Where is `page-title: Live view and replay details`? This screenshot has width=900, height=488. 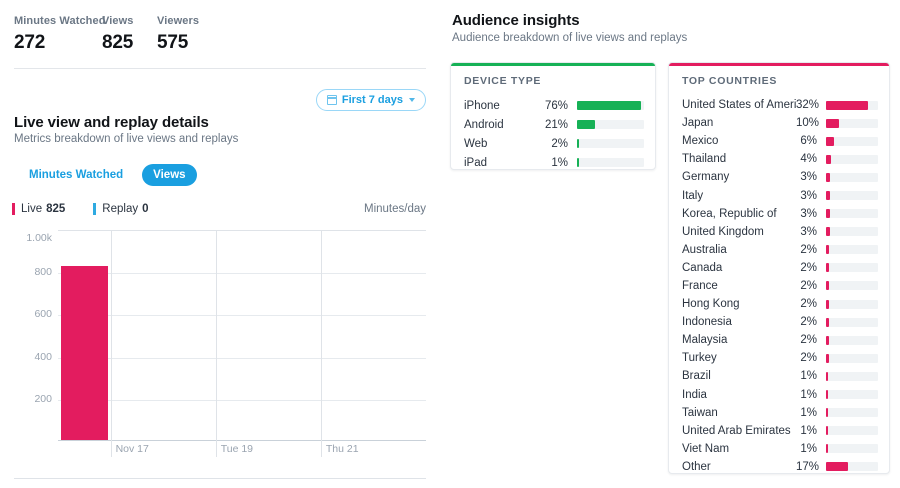
page-title: Live view and replay details is located at coordinates (111, 122).